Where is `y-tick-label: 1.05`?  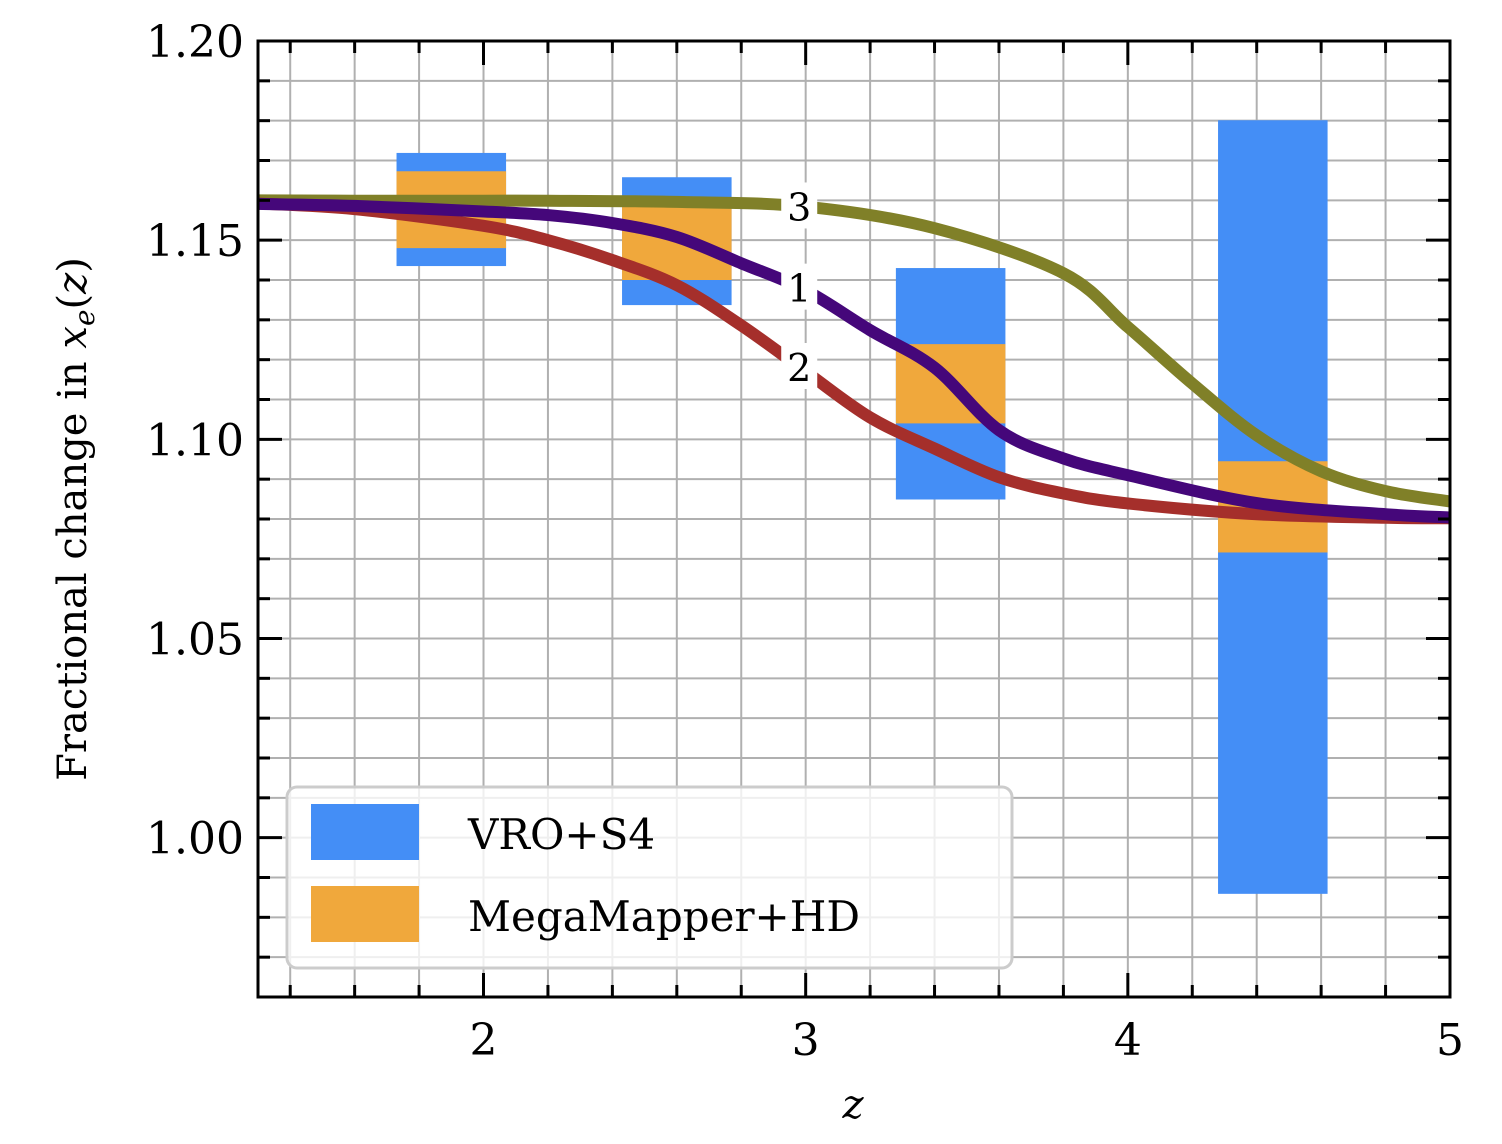
y-tick-label: 1.05 is located at coordinates (195, 640).